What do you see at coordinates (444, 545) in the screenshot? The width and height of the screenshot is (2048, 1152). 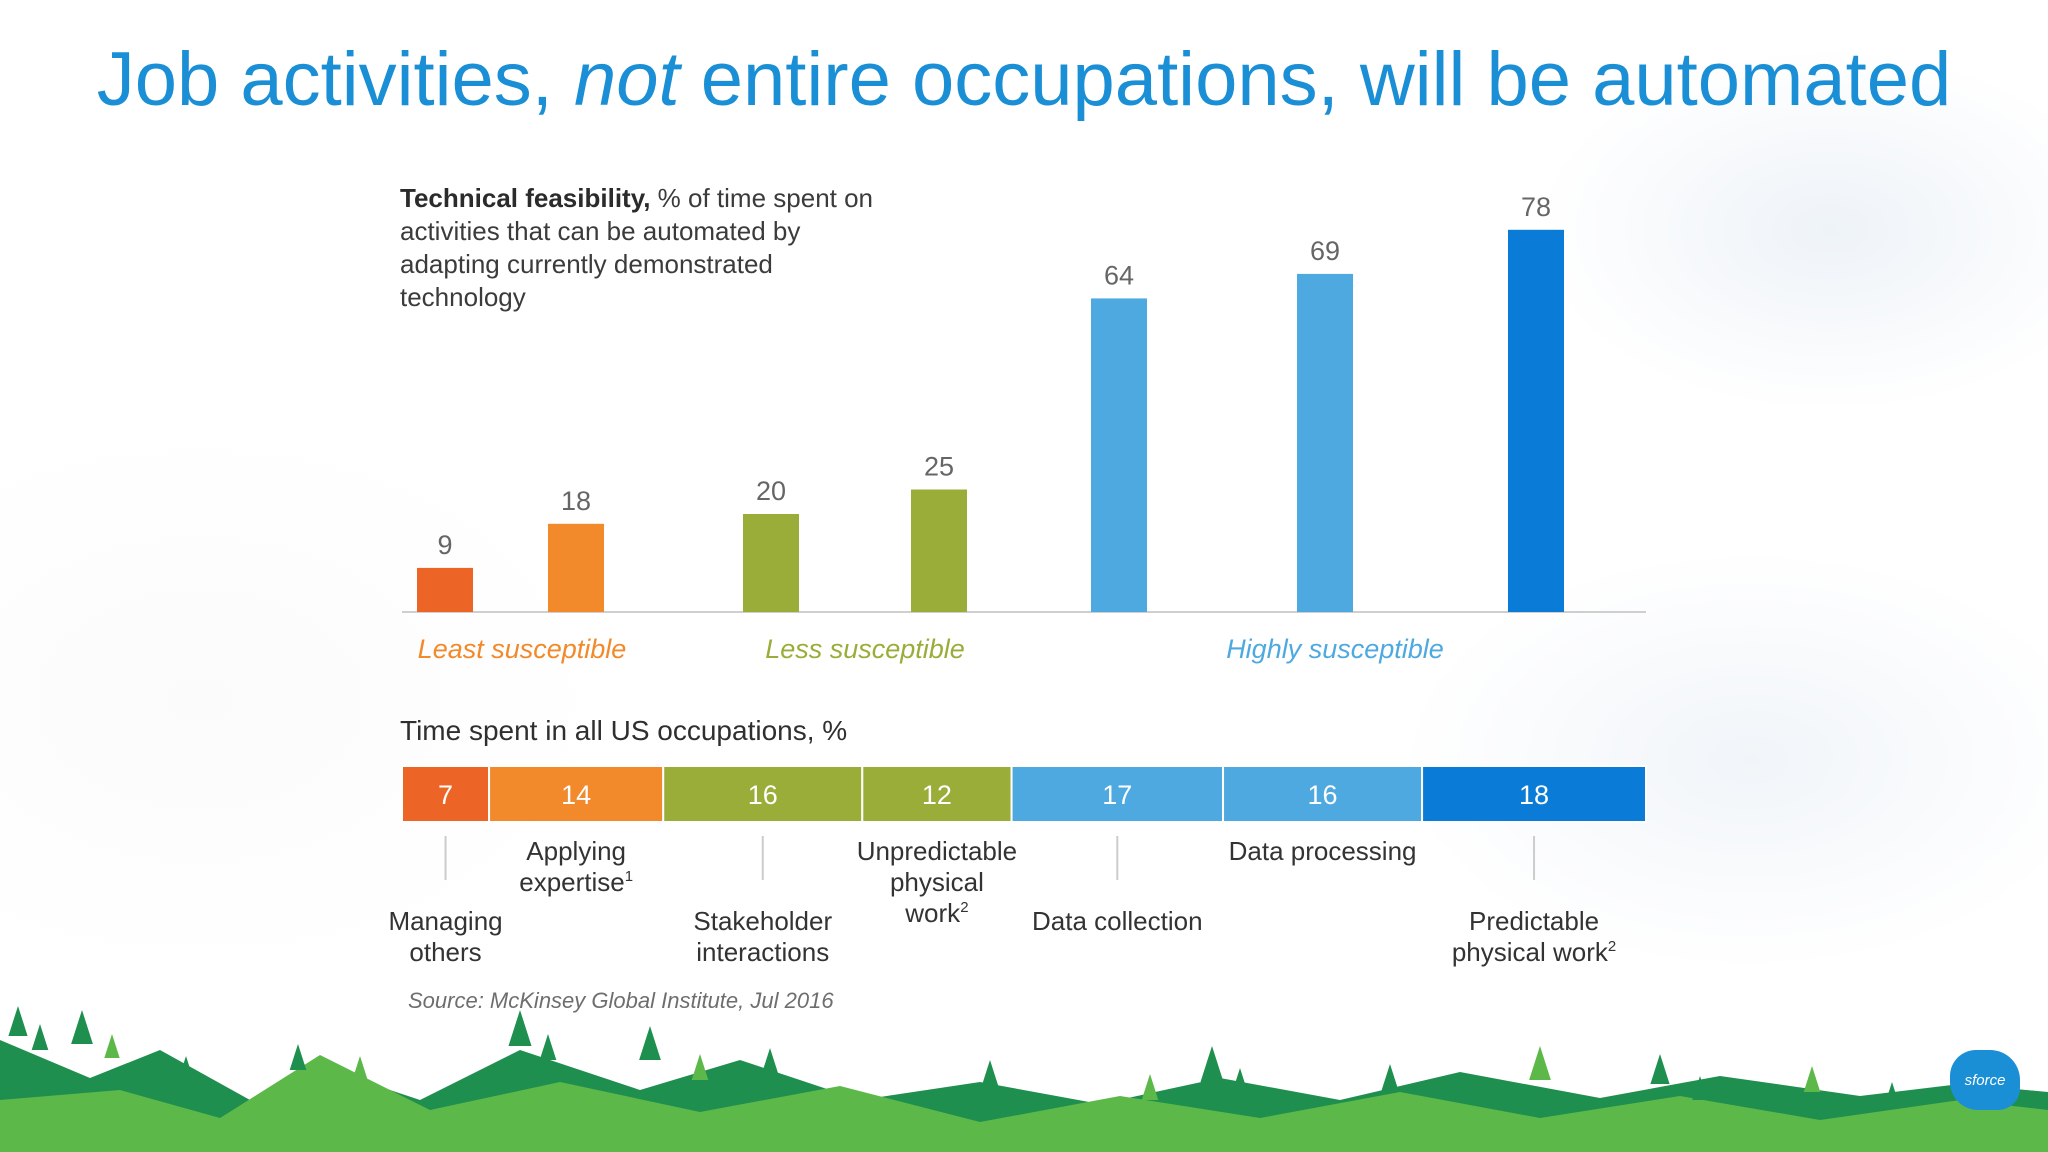 I see `feasibility-value-label: 9` at bounding box center [444, 545].